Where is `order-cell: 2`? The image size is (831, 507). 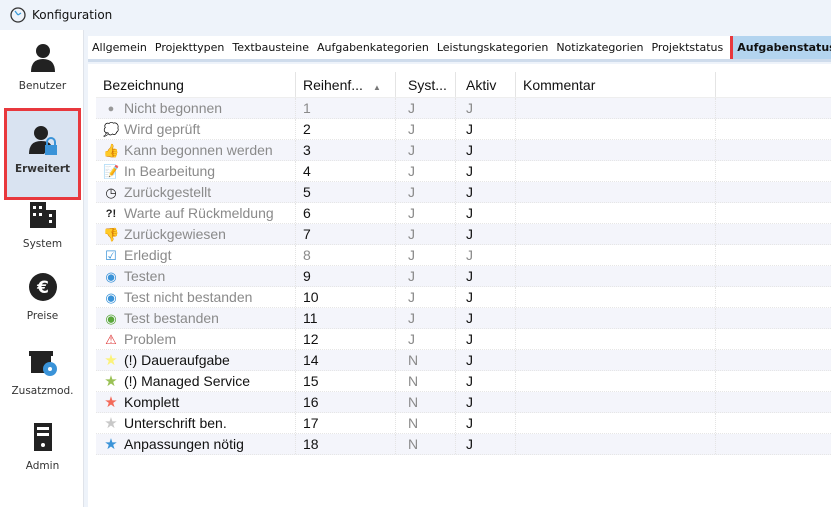 order-cell: 2 is located at coordinates (346, 129).